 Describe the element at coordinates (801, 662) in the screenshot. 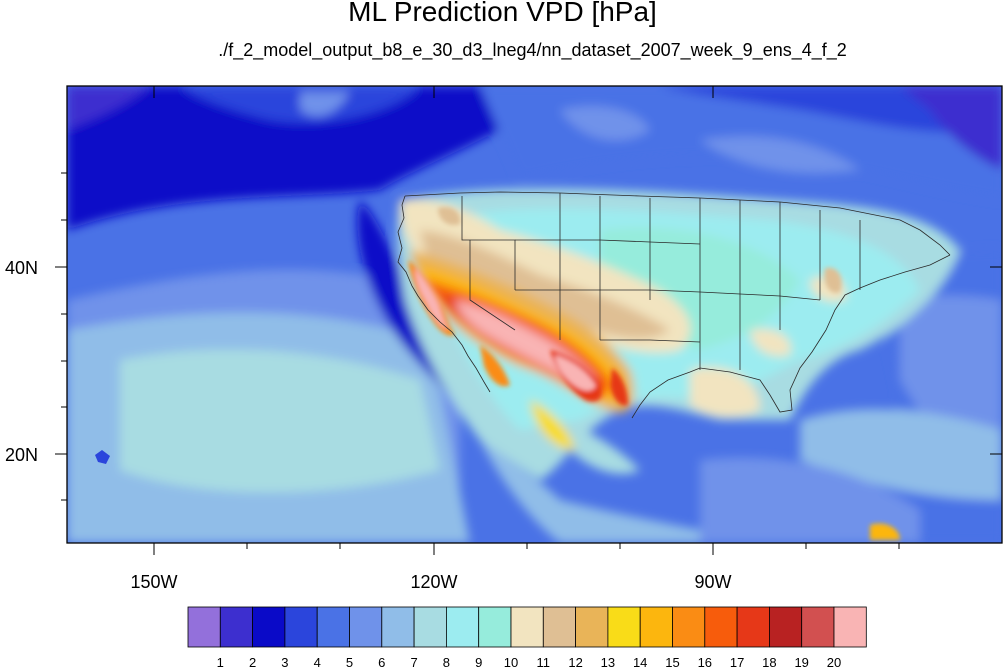

I see `colorbar-label: 19` at that location.